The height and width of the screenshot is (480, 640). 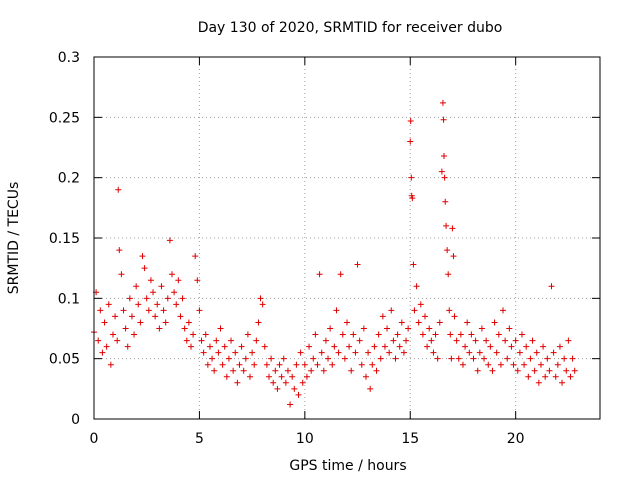 What do you see at coordinates (305, 439) in the screenshot?
I see `x-tick-label: 10` at bounding box center [305, 439].